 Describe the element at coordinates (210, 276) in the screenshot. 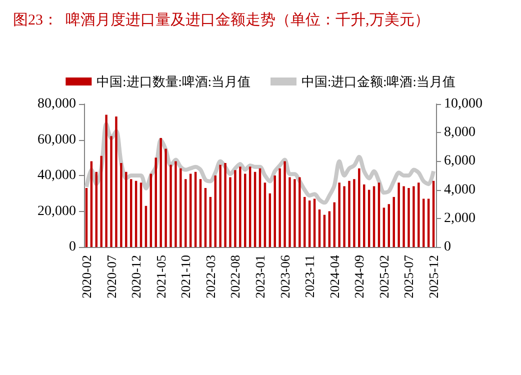

I see `x-tick-label: 2022-03` at that location.